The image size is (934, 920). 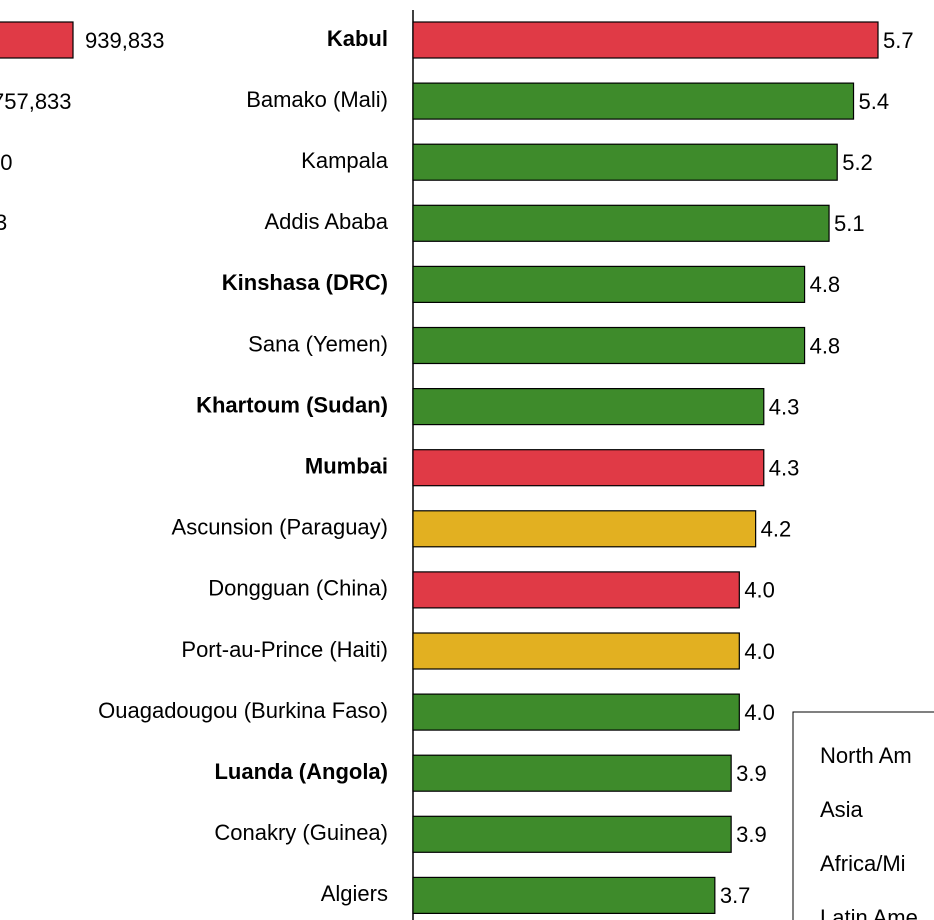 I want to click on value-label: 5.2, so click(x=857, y=162).